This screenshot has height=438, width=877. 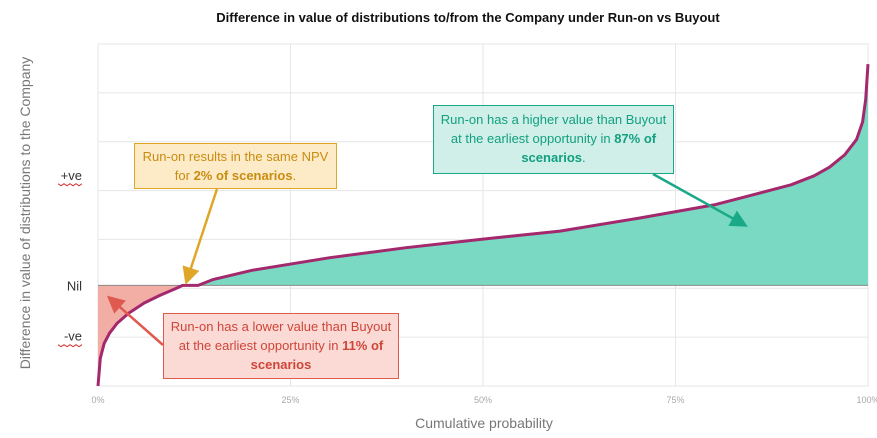 What do you see at coordinates (700, 199) in the screenshot?
I see `arrow-higher` at bounding box center [700, 199].